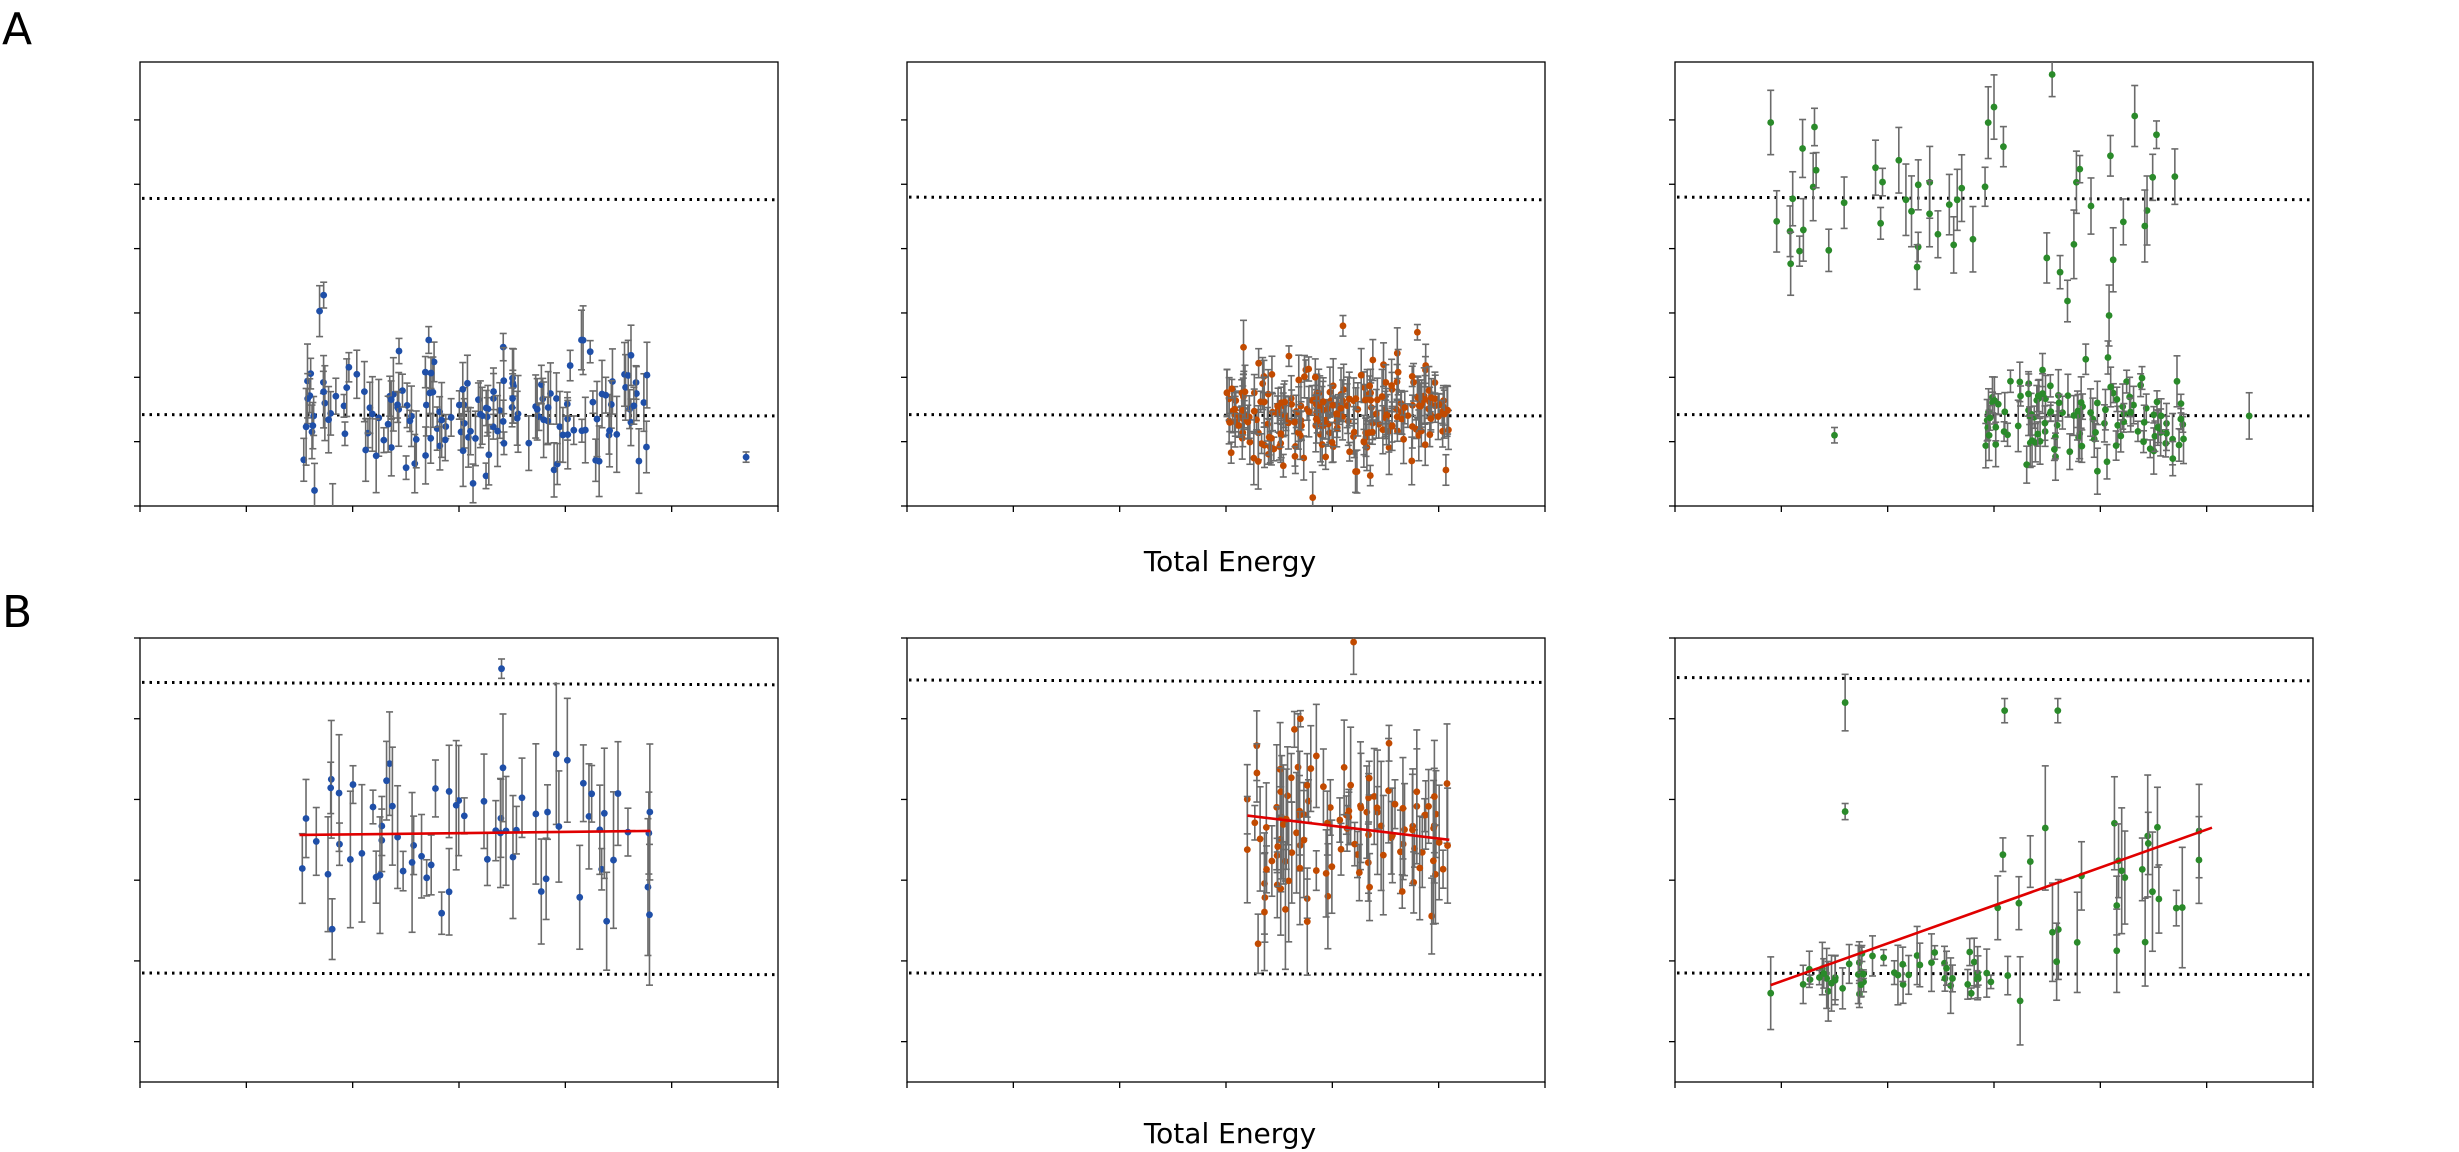 The image size is (2459, 1152). Describe the element at coordinates (1229, 1133) in the screenshot. I see `shared-xlabel-bottom: Total Energy` at that location.